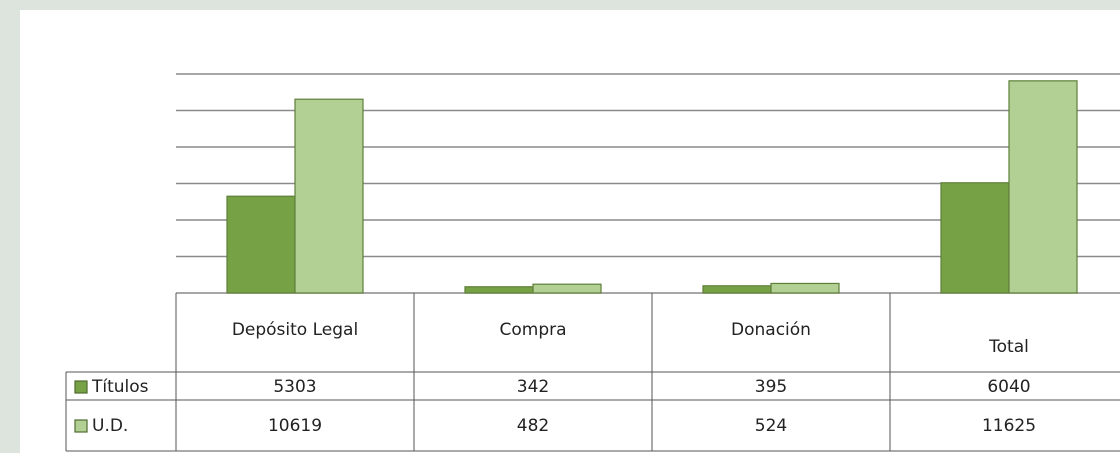 This screenshot has width=1120, height=453. What do you see at coordinates (110, 426) in the screenshot?
I see `legend-label: U.D.` at bounding box center [110, 426].